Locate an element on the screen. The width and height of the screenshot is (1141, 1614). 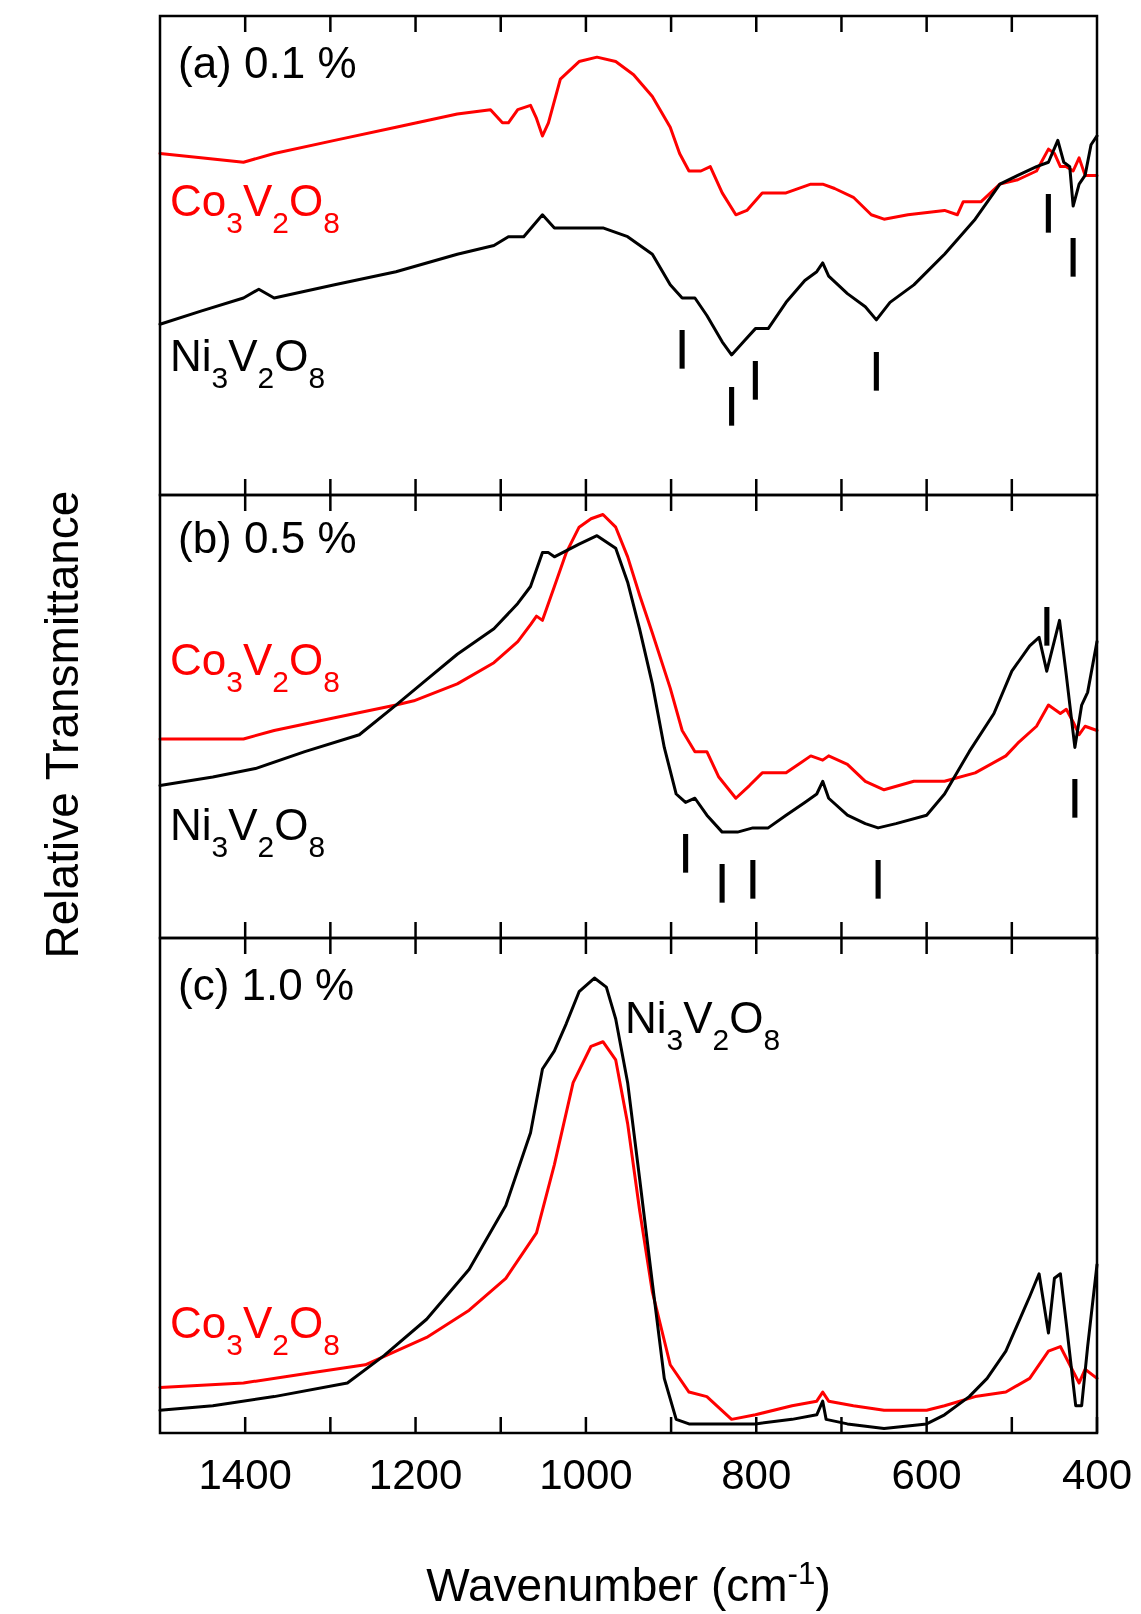
x-tick-label: 600 is located at coordinates (926, 1474).